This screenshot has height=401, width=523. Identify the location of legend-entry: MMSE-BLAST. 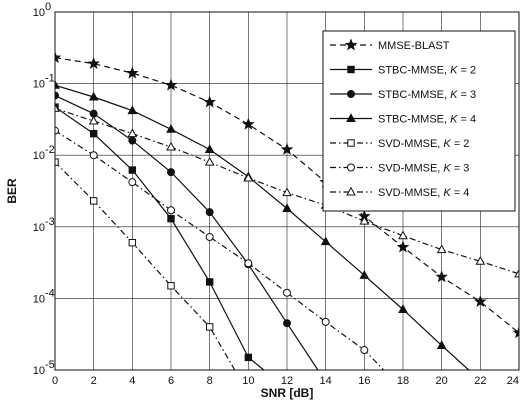
(390, 45).